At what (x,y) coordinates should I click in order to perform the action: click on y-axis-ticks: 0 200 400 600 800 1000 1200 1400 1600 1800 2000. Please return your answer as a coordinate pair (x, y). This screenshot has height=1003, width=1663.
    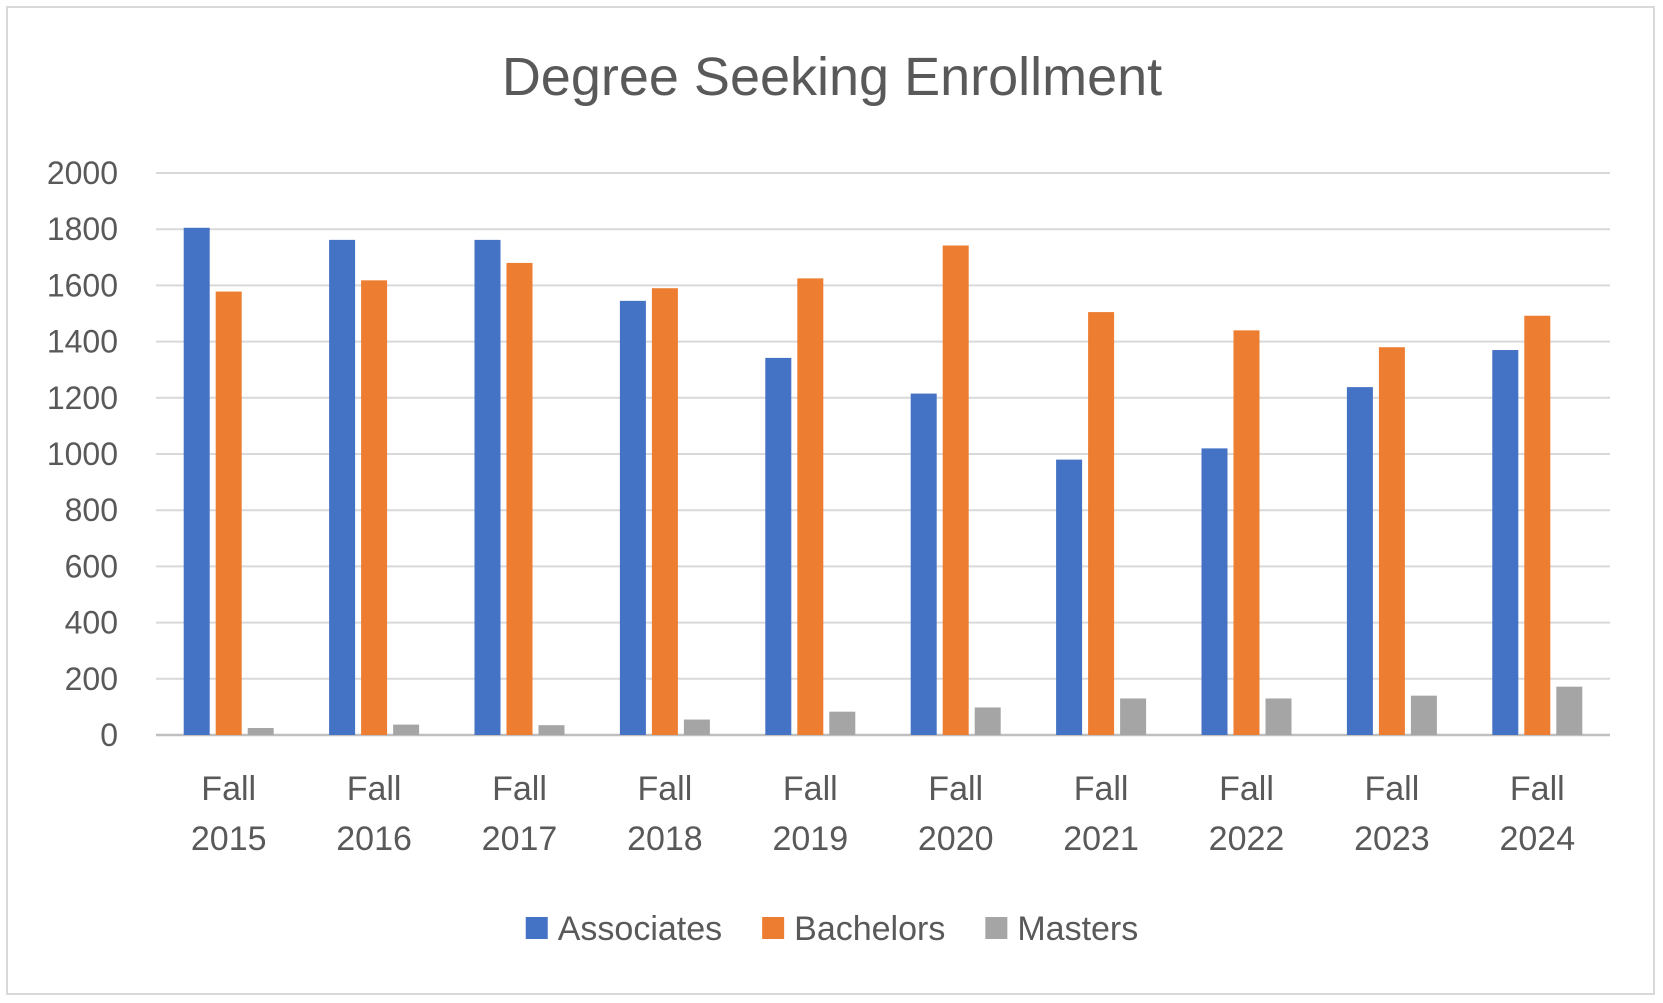
    Looking at the image, I should click on (82, 454).